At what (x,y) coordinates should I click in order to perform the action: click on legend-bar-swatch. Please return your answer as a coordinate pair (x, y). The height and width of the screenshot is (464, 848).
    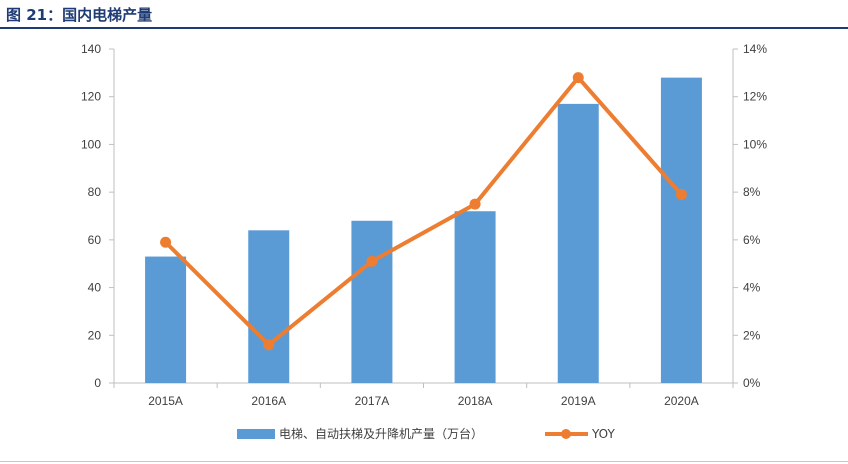
    Looking at the image, I should click on (256, 434).